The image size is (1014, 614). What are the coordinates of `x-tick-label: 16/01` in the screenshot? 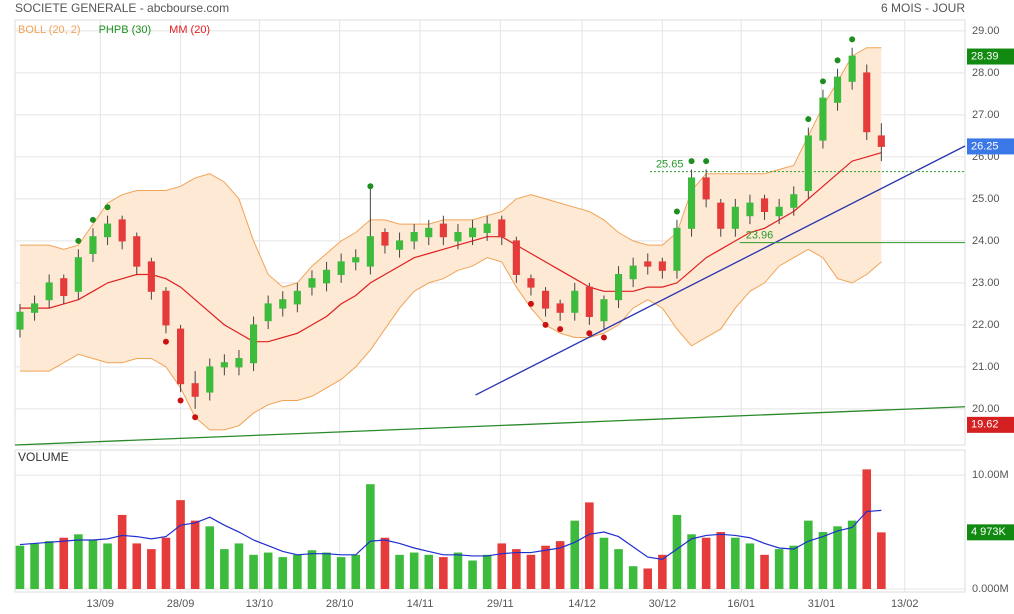 It's located at (741, 604).